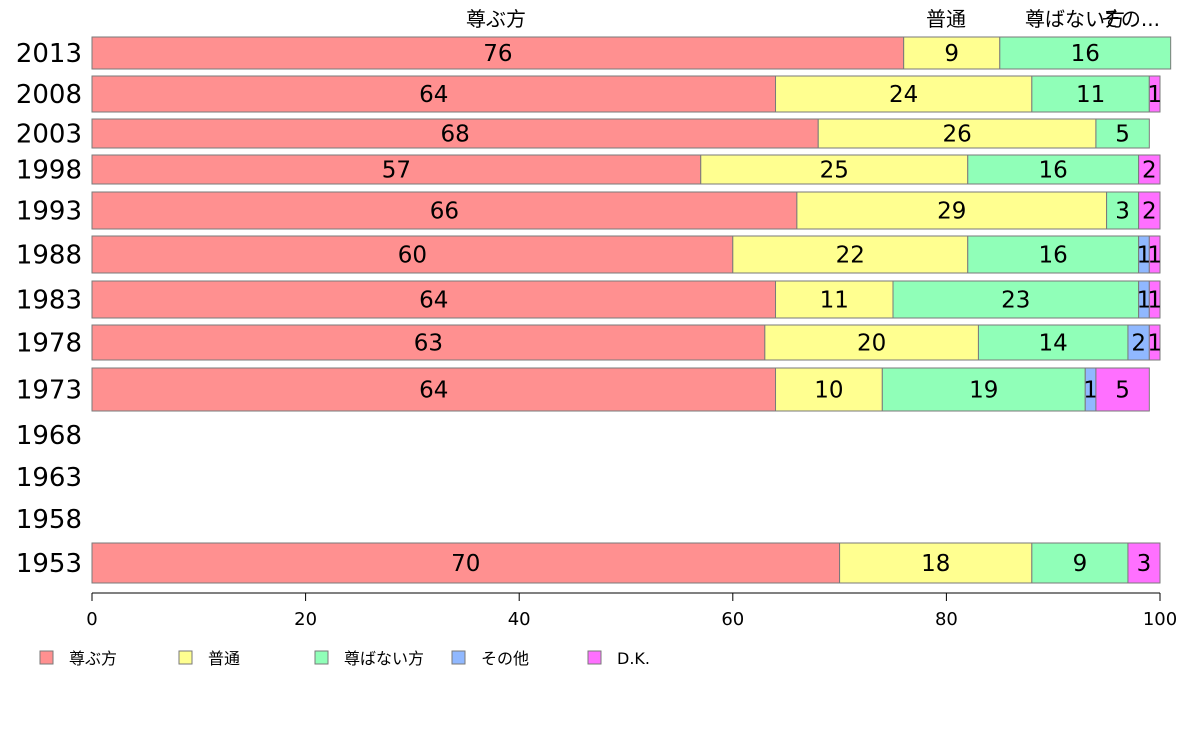  I want to click on legend-label: 普通, so click(224, 658).